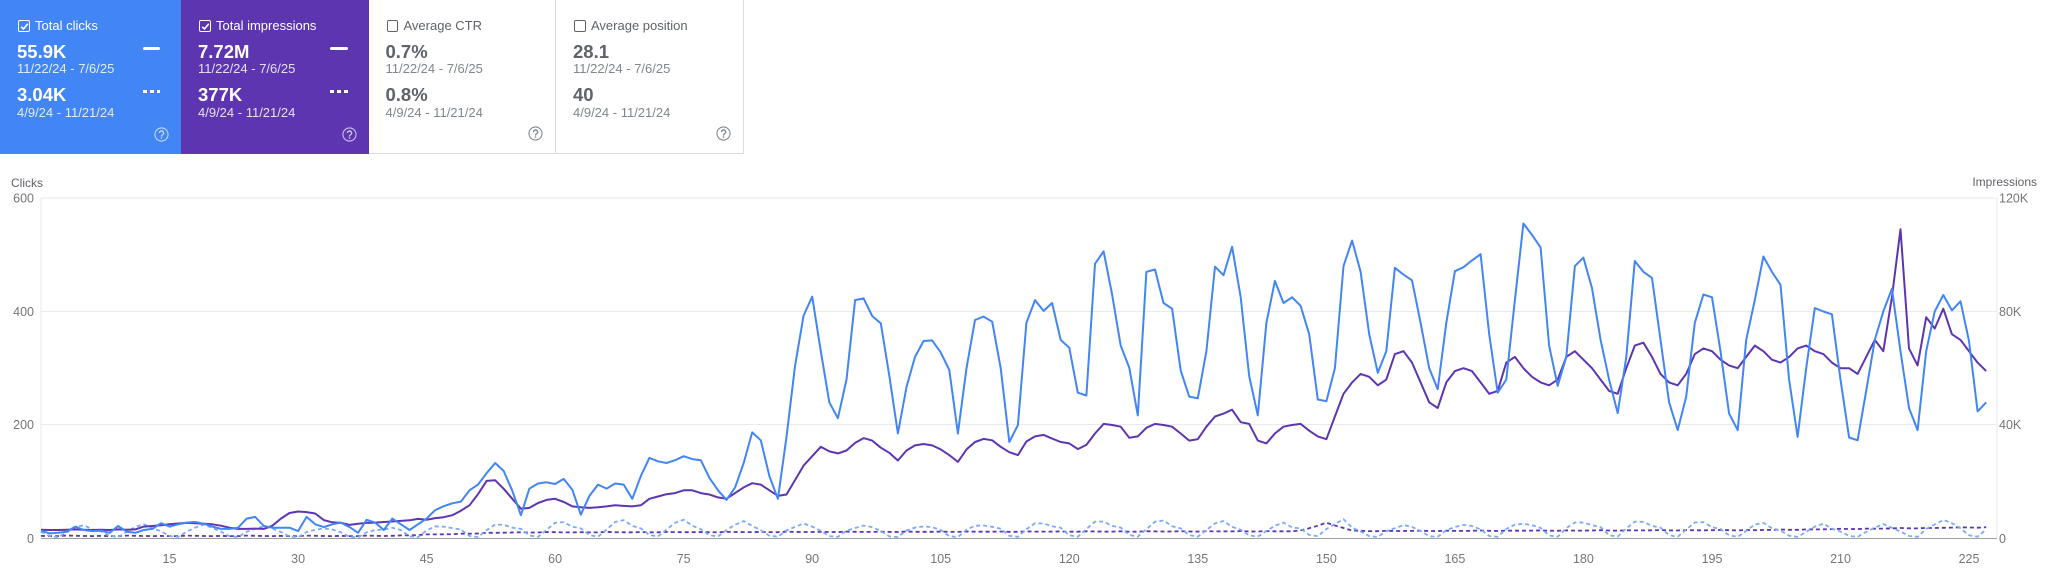 The image size is (2048, 587). What do you see at coordinates (2004, 182) in the screenshot?
I see `svg-text: Impressions` at bounding box center [2004, 182].